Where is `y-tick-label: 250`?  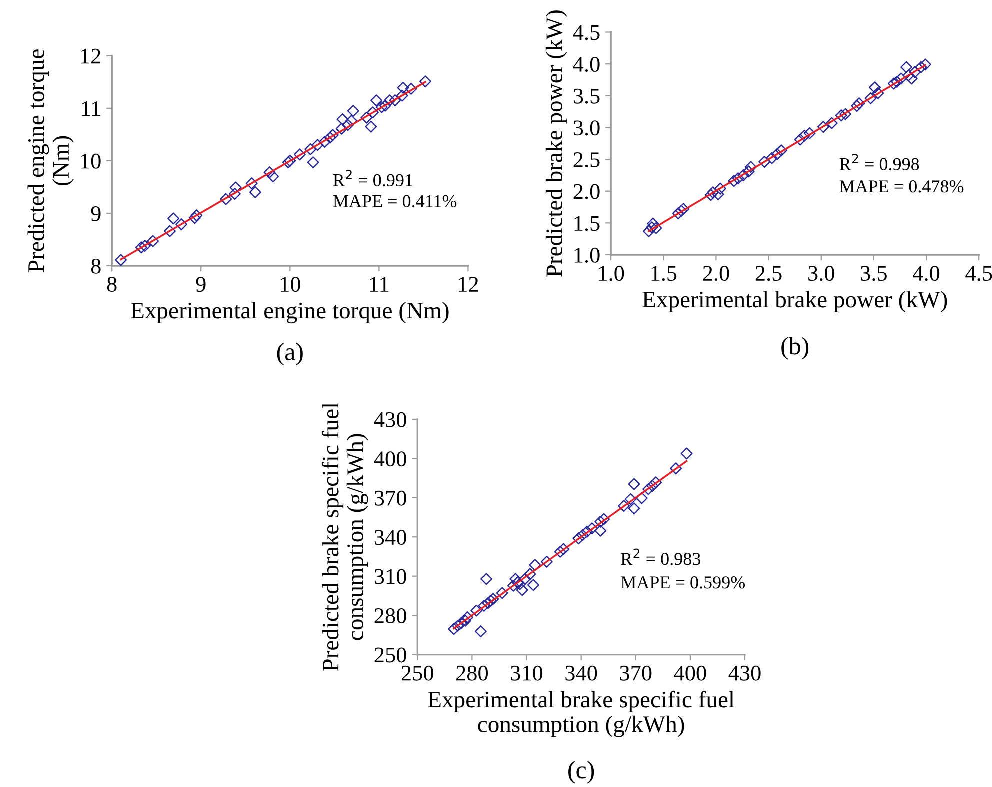 y-tick-label: 250 is located at coordinates (390, 655).